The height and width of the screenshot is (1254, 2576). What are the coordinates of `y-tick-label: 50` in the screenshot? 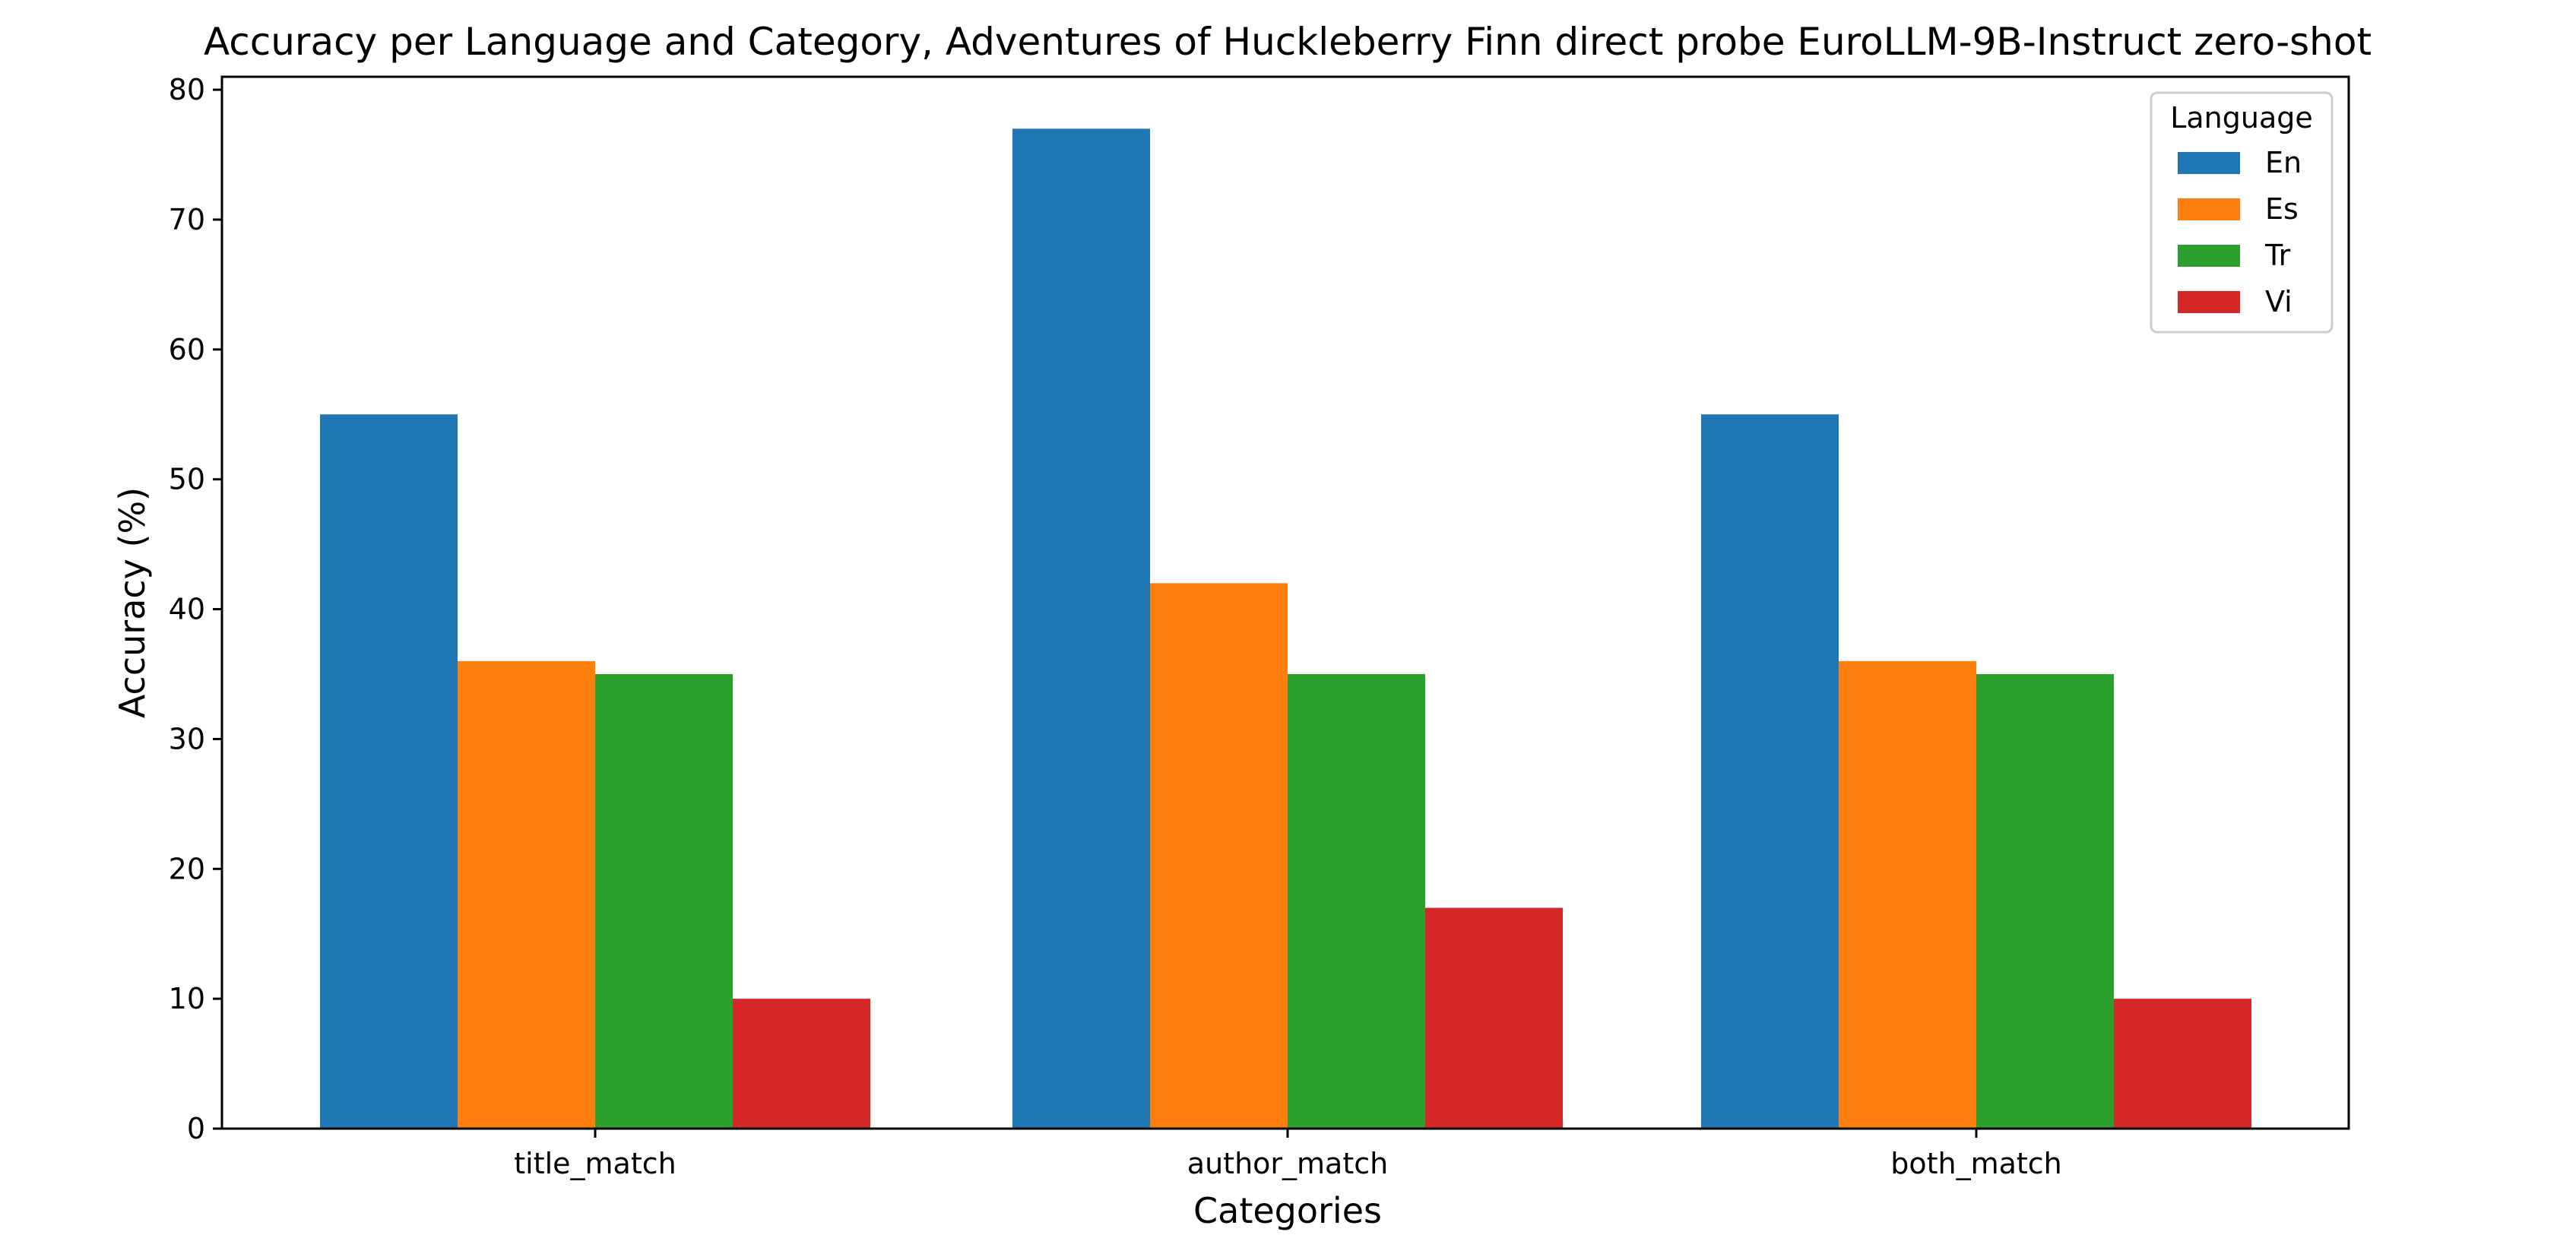 It's located at (187, 479).